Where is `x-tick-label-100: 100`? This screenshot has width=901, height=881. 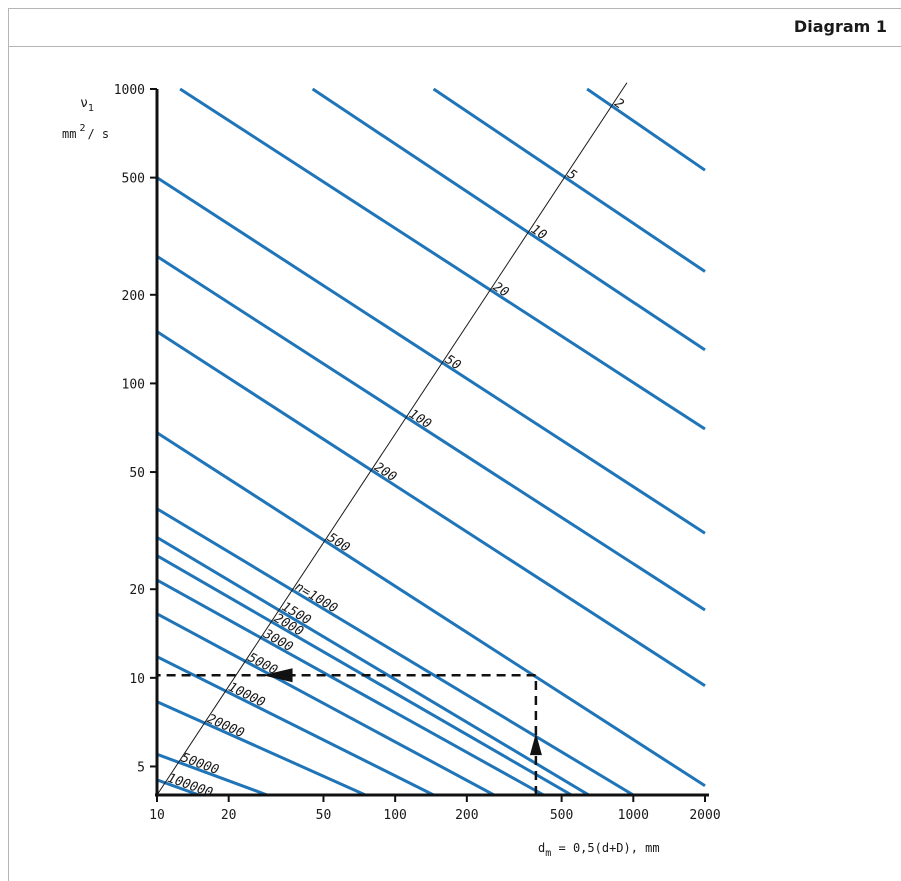
x-tick-label-100: 100 is located at coordinates (394, 815).